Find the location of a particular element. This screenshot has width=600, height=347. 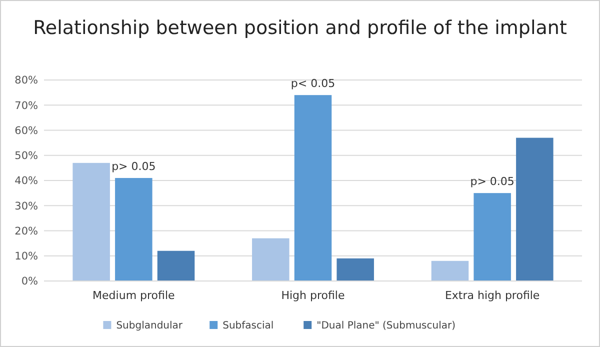

y-tick-label: 70% is located at coordinates (26, 106).